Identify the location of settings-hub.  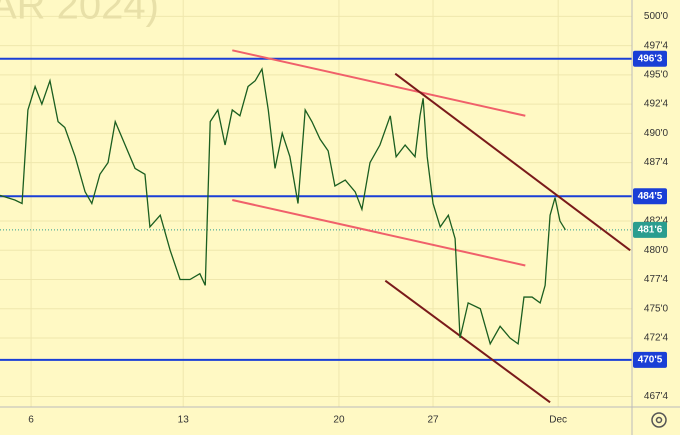
(659, 420).